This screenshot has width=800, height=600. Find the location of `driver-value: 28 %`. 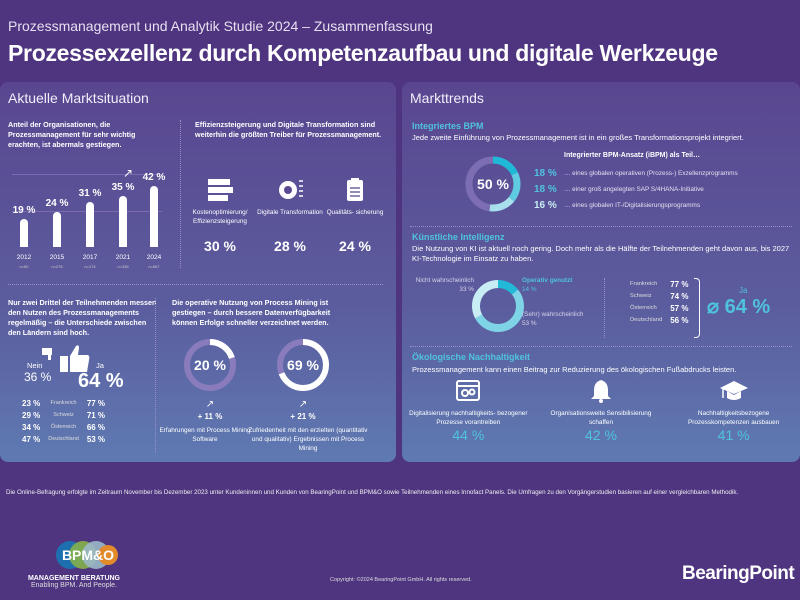

driver-value: 28 % is located at coordinates (290, 246).